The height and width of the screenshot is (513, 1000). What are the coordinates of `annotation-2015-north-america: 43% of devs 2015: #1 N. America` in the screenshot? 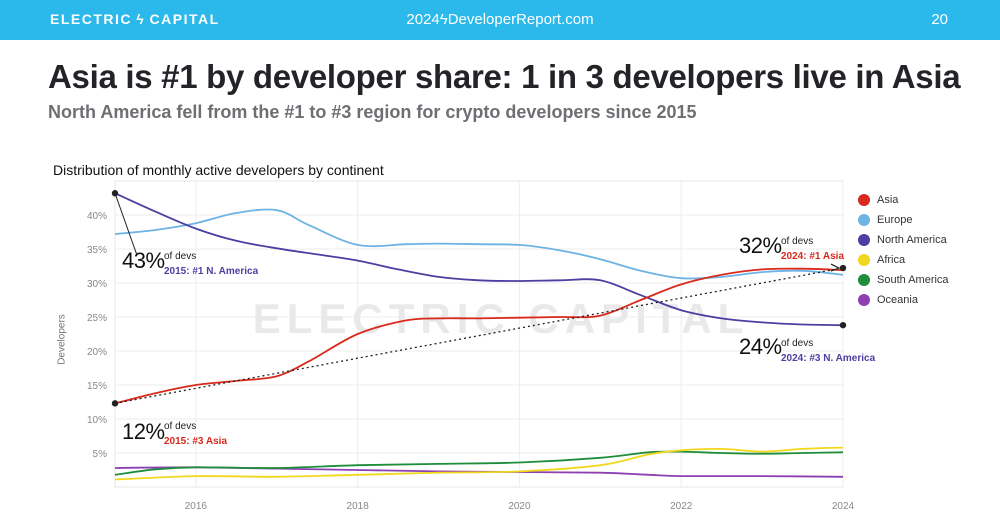 It's located at (190, 262).